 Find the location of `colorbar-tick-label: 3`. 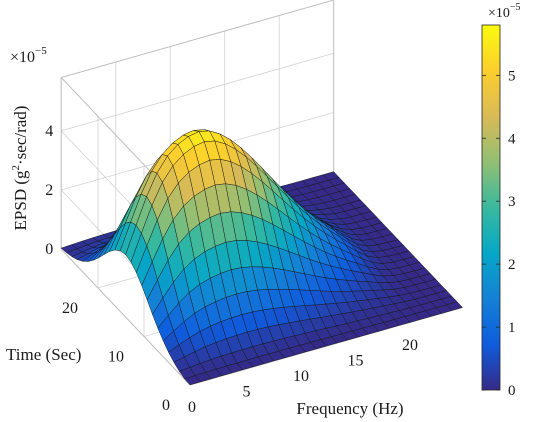

colorbar-tick-label: 3 is located at coordinates (512, 202).